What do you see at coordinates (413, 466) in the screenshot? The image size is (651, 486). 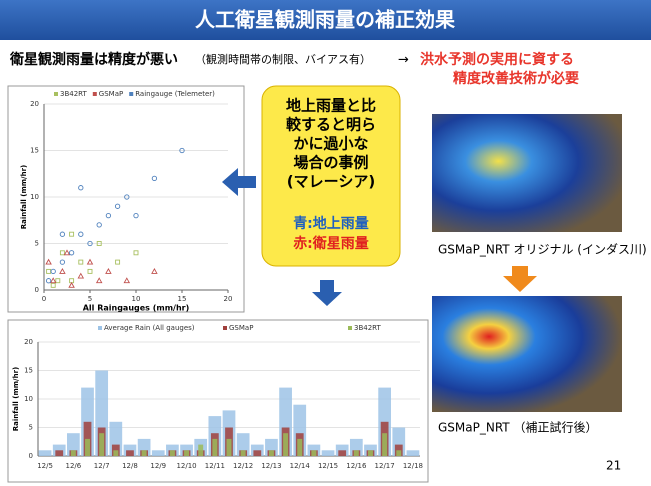 I see `x-tick-label: 12/18` at bounding box center [413, 466].